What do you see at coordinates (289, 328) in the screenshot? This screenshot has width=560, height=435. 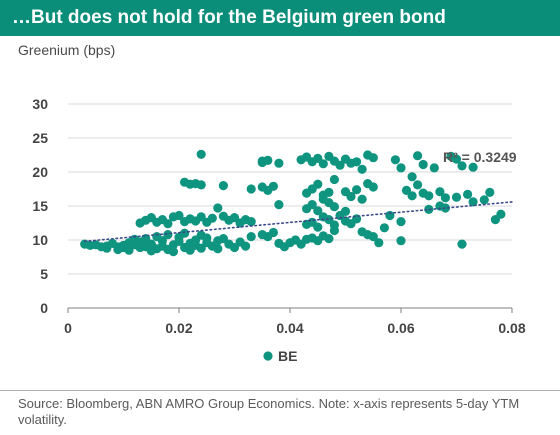 I see `x-tick-label: 0.04` at bounding box center [289, 328].